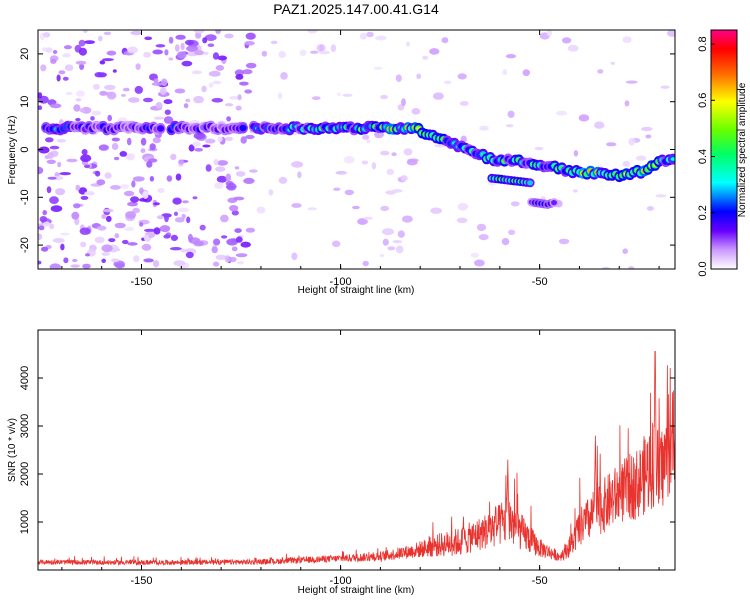  What do you see at coordinates (141, 282) in the screenshot?
I see `x-tick-label: -150` at bounding box center [141, 282].